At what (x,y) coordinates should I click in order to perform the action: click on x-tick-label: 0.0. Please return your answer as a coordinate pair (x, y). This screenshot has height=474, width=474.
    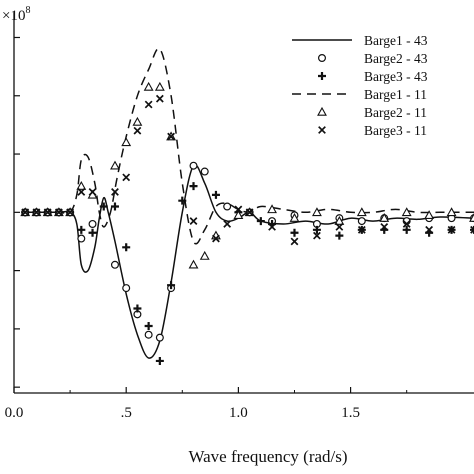
    Looking at the image, I should click on (14, 413).